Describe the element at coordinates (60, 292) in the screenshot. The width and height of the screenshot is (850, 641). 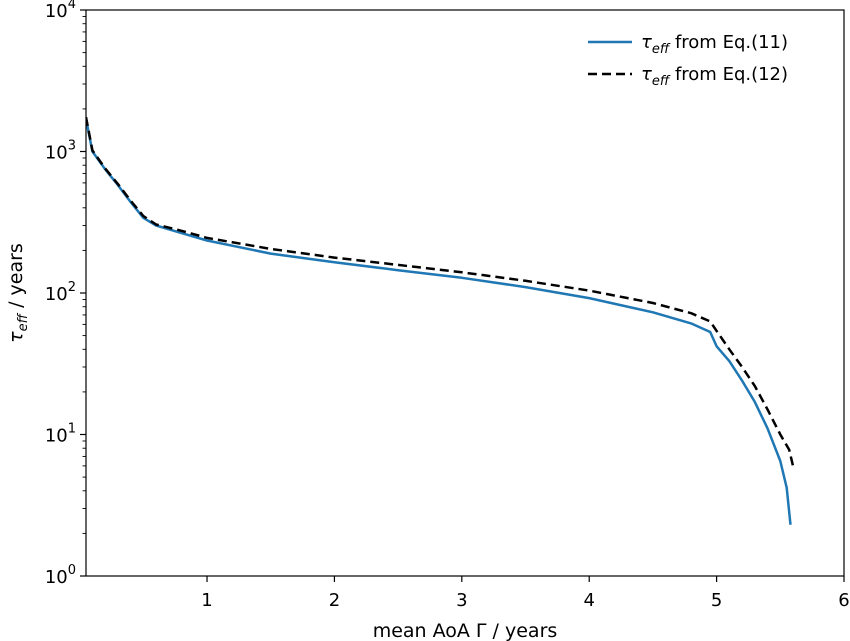
I see `y-tick-label: 10²` at that location.